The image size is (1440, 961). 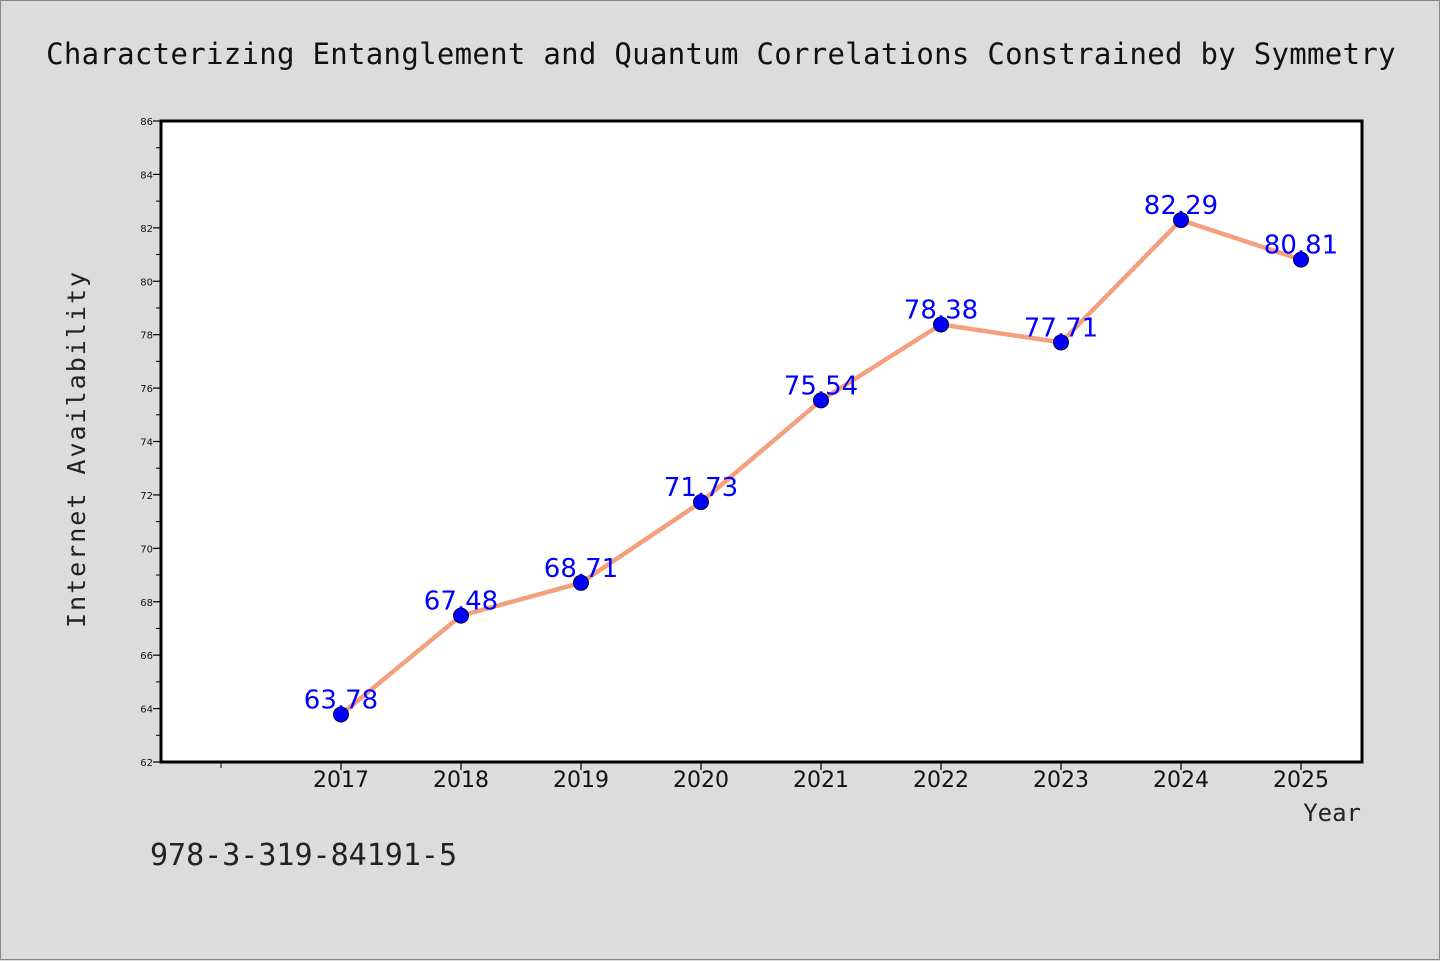 What do you see at coordinates (76, 449) in the screenshot?
I see `y-axis-label: Internet Availability` at bounding box center [76, 449].